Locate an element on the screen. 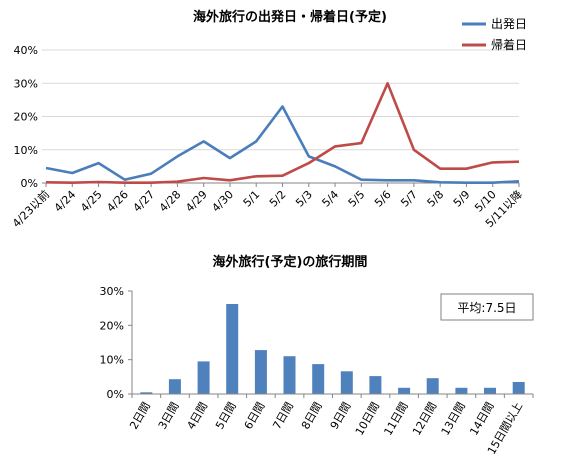 This screenshot has height=457, width=564. x-tick-label: 5/5 is located at coordinates (357, 199).